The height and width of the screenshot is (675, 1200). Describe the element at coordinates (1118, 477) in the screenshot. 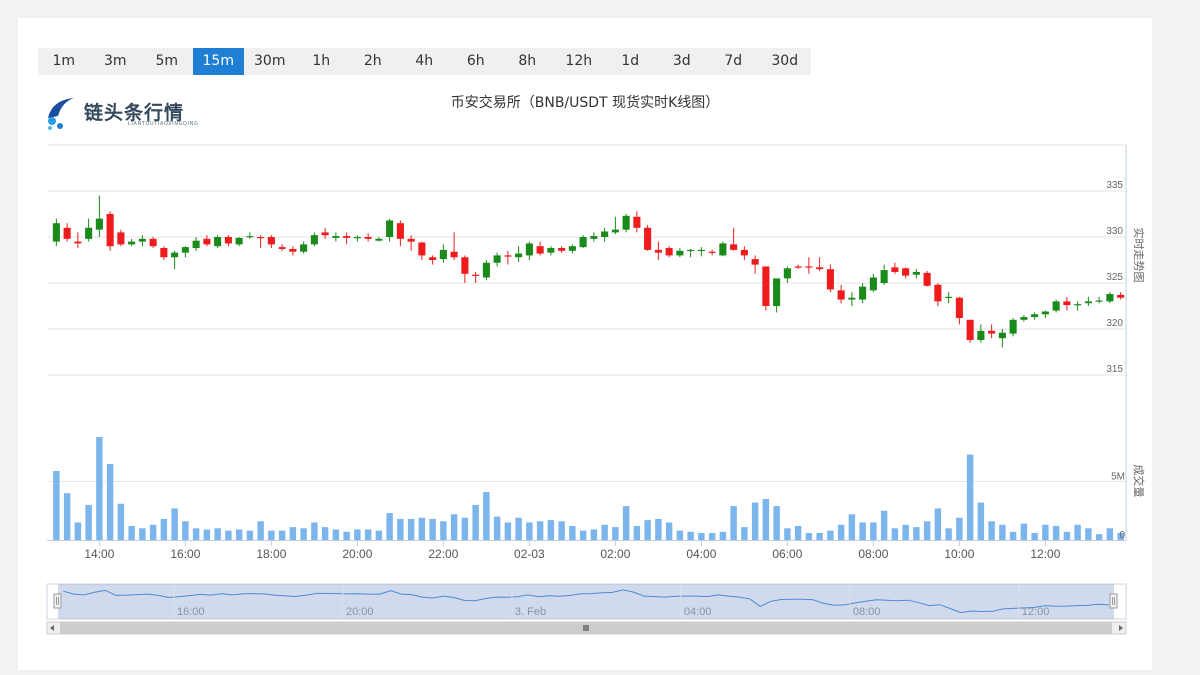

I see `volume-tick-label: 5M` at that location.